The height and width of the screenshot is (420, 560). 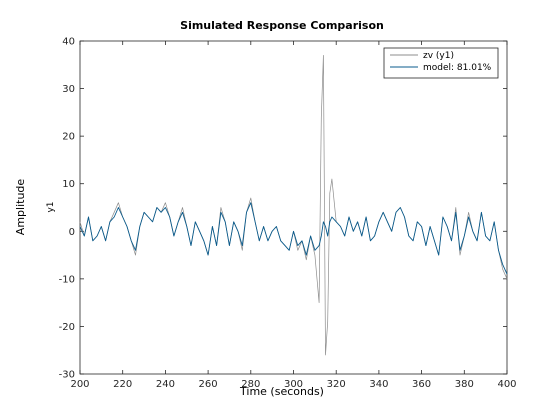 What do you see at coordinates (51, 206) in the screenshot?
I see `channel-label: y1` at bounding box center [51, 206].